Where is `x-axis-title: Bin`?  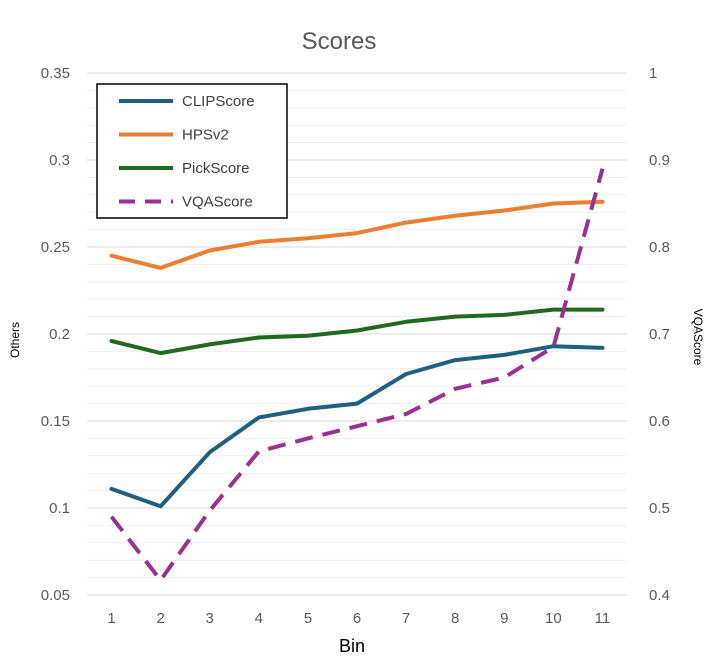
x-axis-title: Bin is located at coordinates (352, 646).